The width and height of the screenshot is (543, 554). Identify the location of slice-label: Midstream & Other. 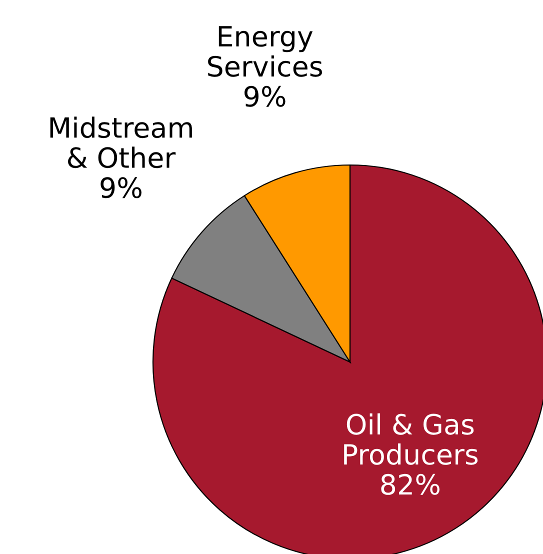
(121, 142).